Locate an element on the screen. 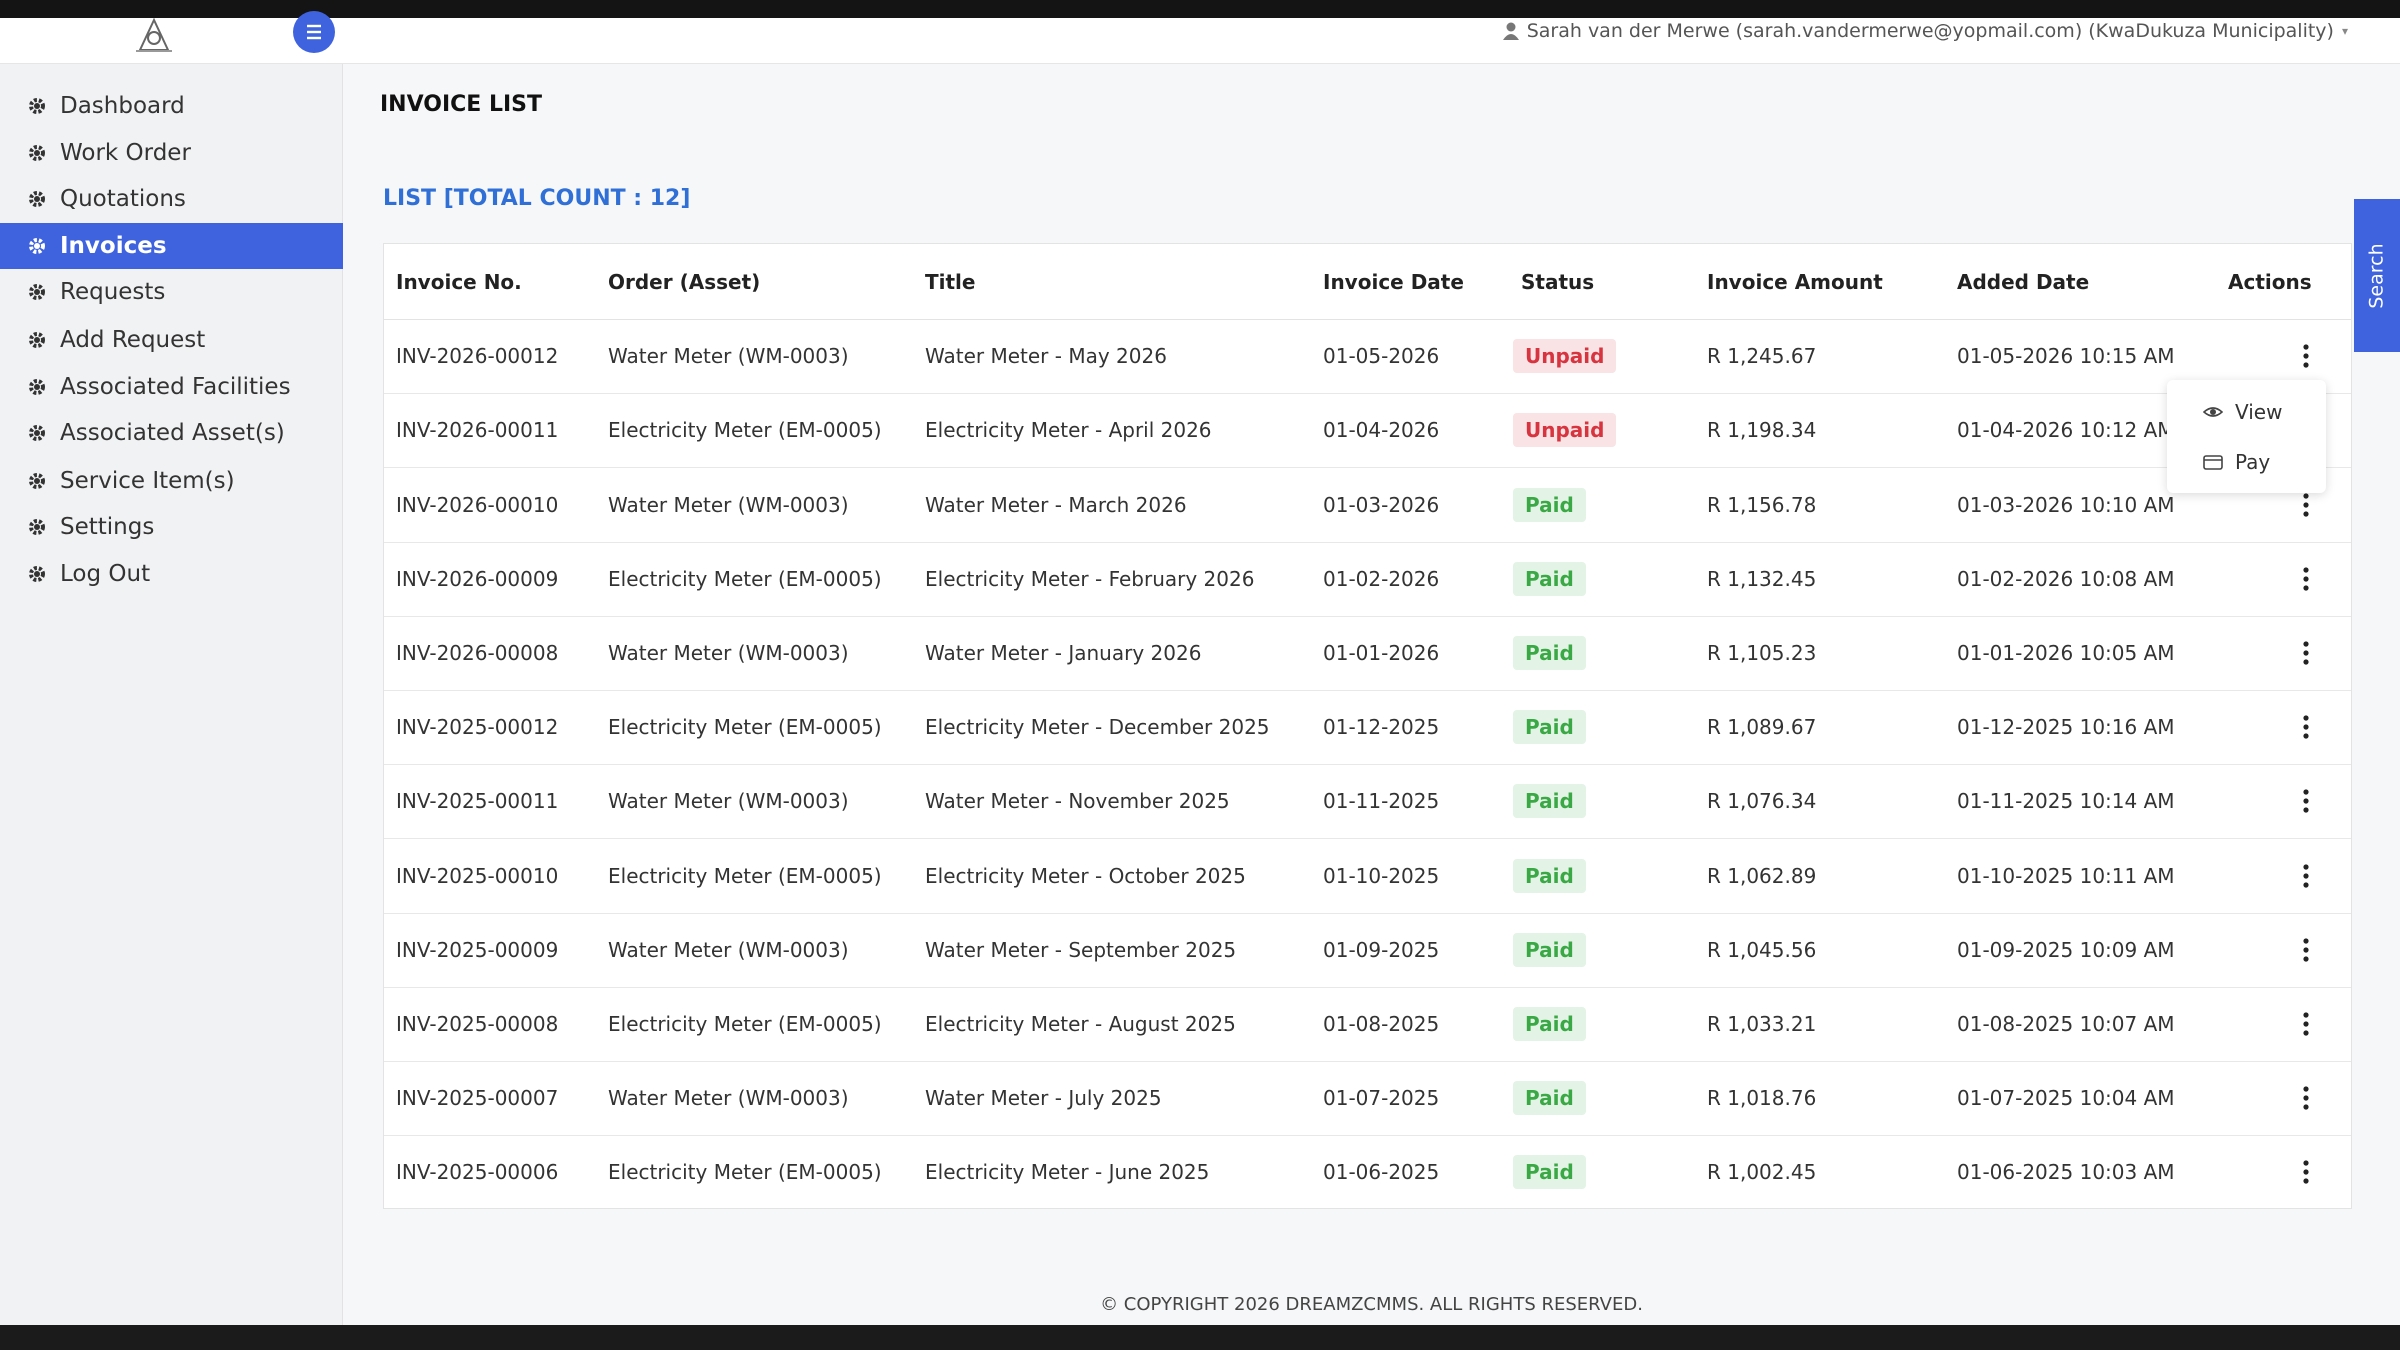  table-cell: 01-12-2025 is located at coordinates (1381, 727).